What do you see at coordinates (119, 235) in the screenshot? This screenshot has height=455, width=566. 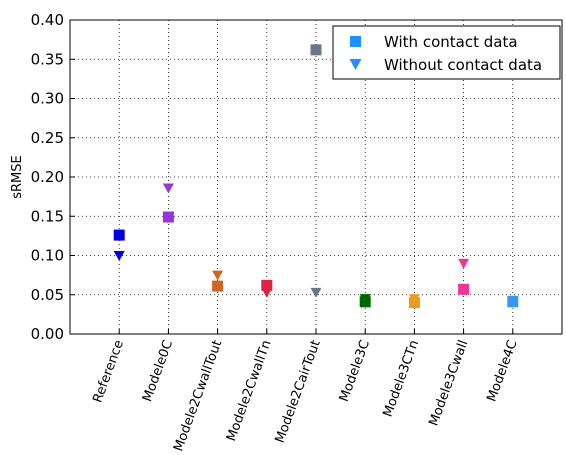 I see `point-with-contact-reference` at bounding box center [119, 235].